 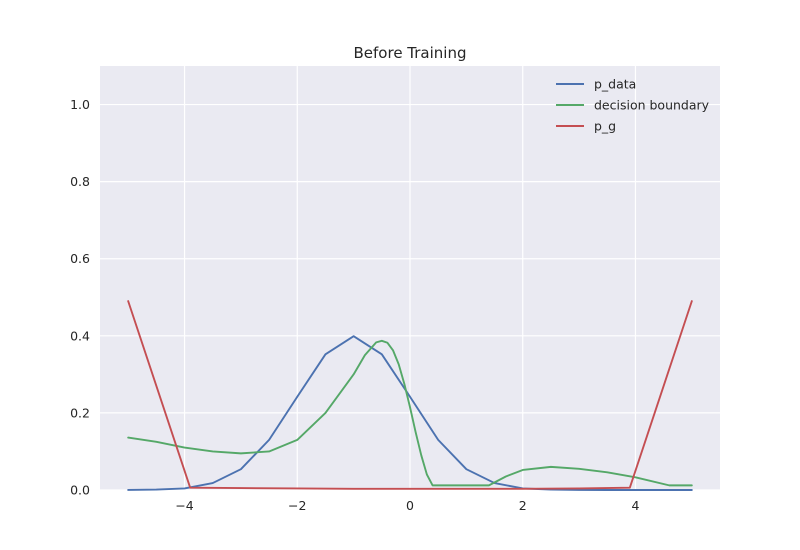 I want to click on x-tick-label: −2, so click(x=297, y=505).